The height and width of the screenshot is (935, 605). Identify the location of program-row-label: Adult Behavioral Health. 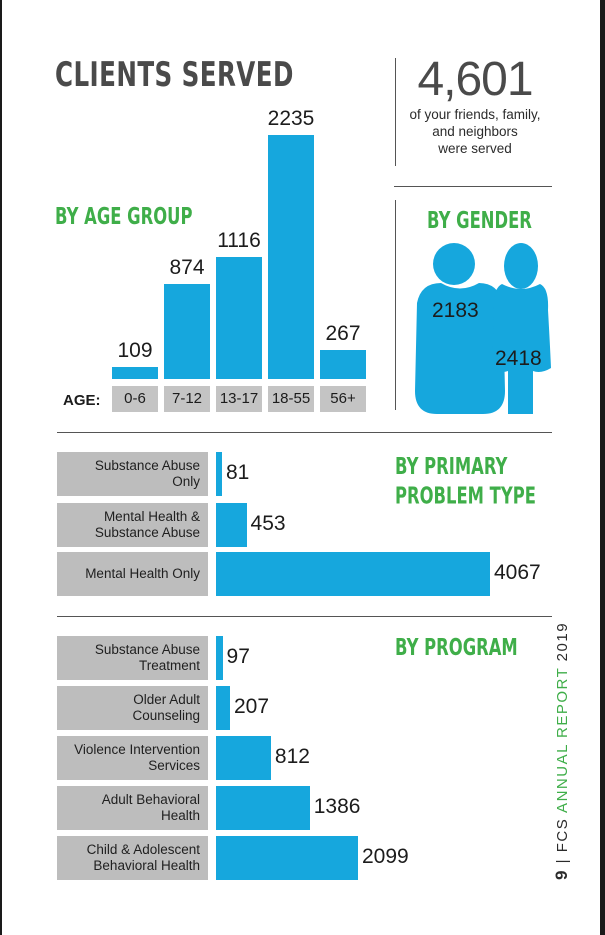
(132, 808).